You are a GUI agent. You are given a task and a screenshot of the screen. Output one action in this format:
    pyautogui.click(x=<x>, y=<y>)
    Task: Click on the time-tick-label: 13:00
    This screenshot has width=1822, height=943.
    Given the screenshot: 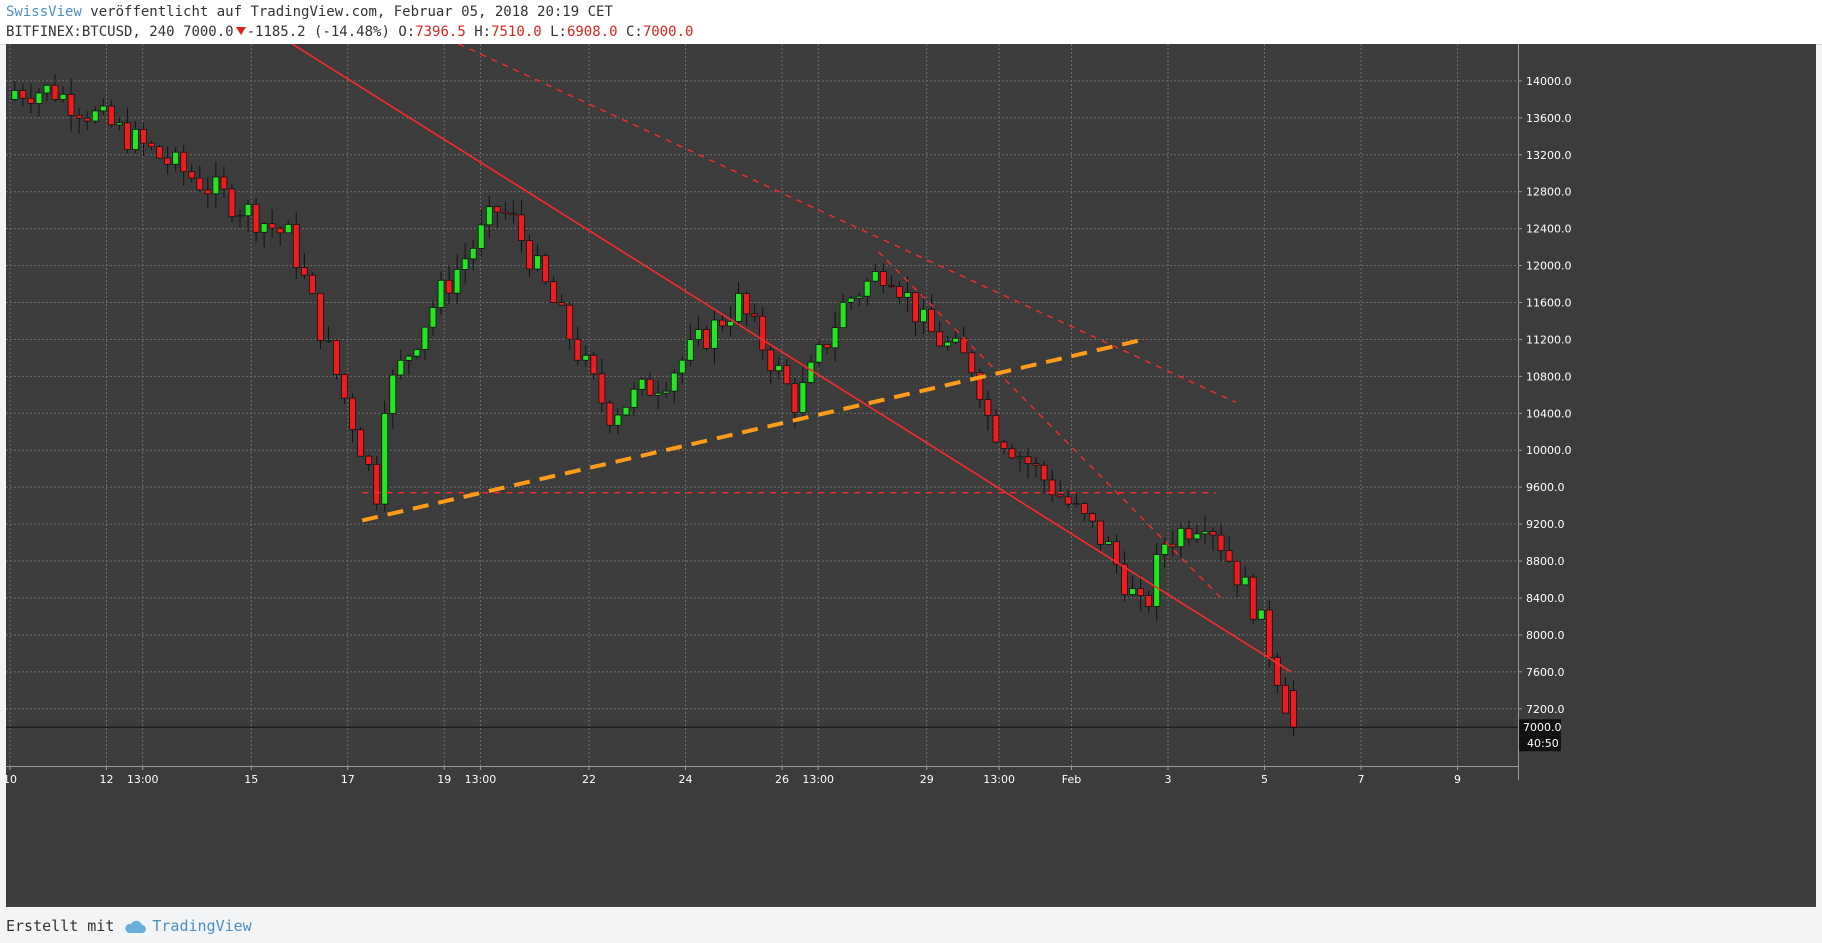 What is the action you would take?
    pyautogui.click(x=143, y=779)
    